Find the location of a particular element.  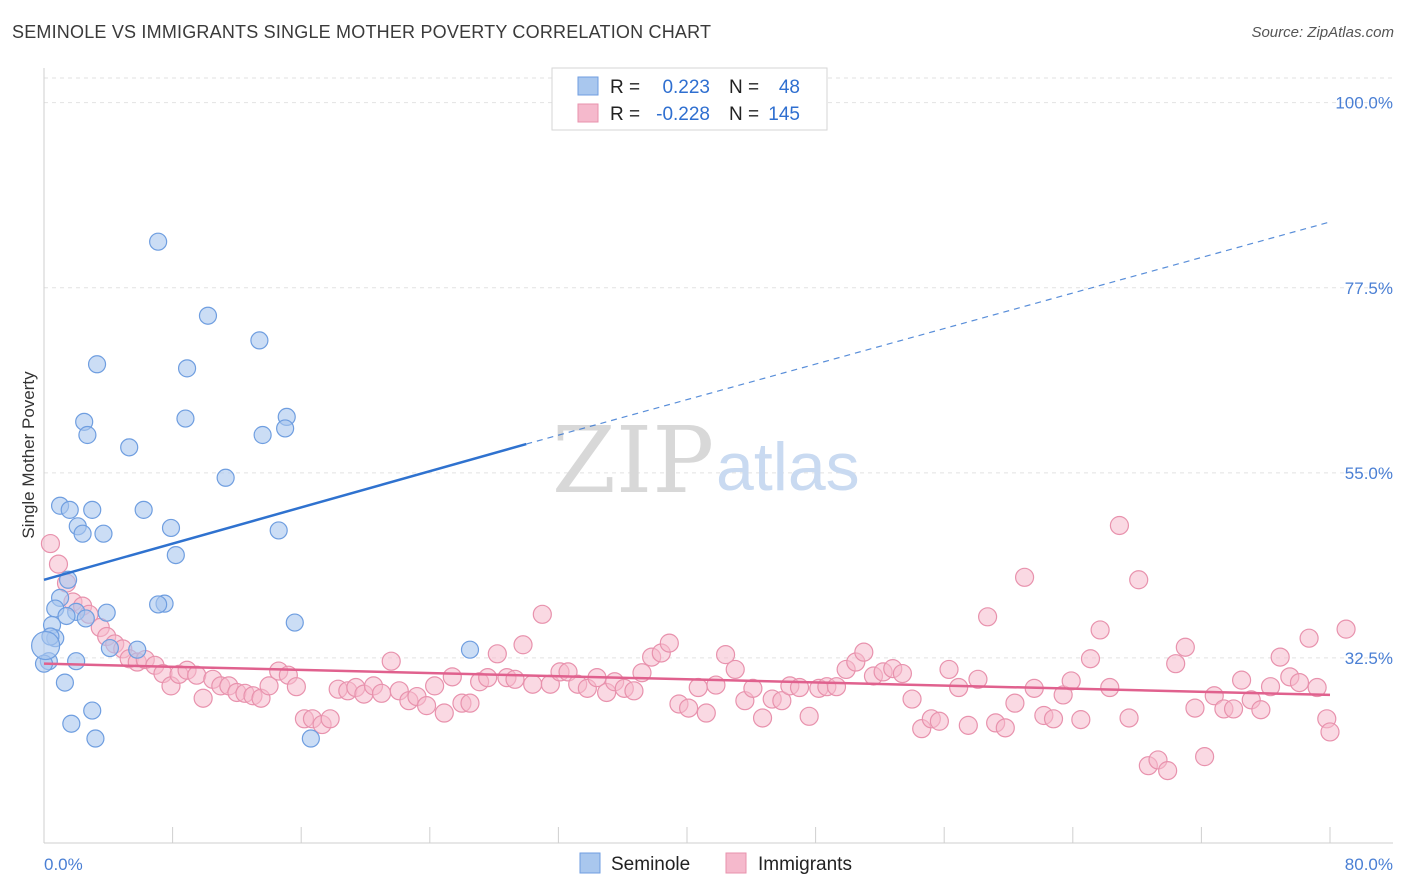

watermark-zip: ZIP is located at coordinates (633, 460).